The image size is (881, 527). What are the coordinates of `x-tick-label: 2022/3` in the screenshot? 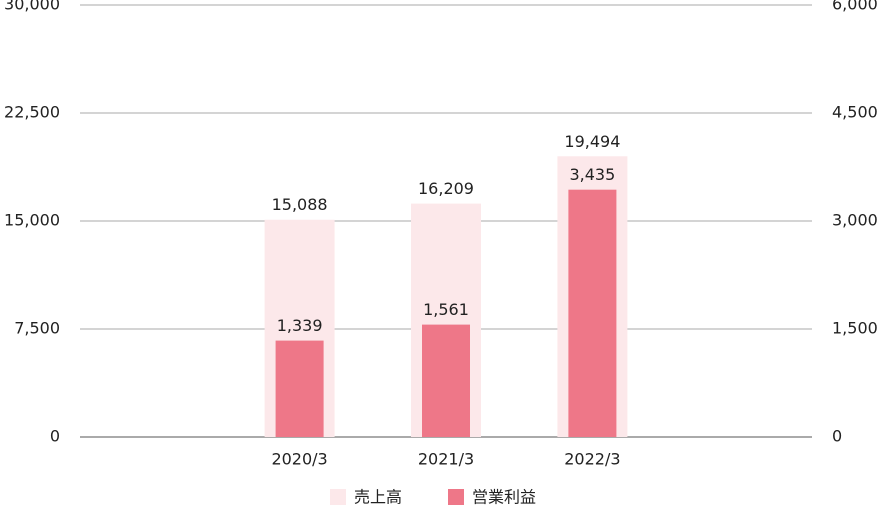 It's located at (592, 459).